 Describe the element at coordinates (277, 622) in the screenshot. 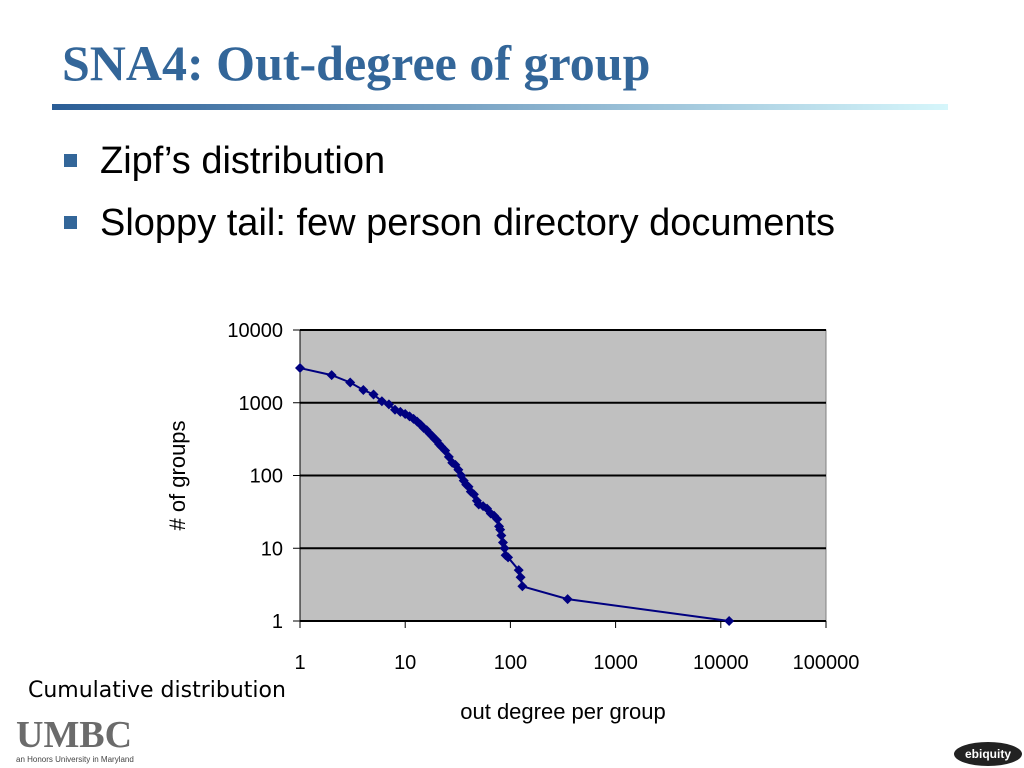

I see `y-tick-label: 1` at that location.